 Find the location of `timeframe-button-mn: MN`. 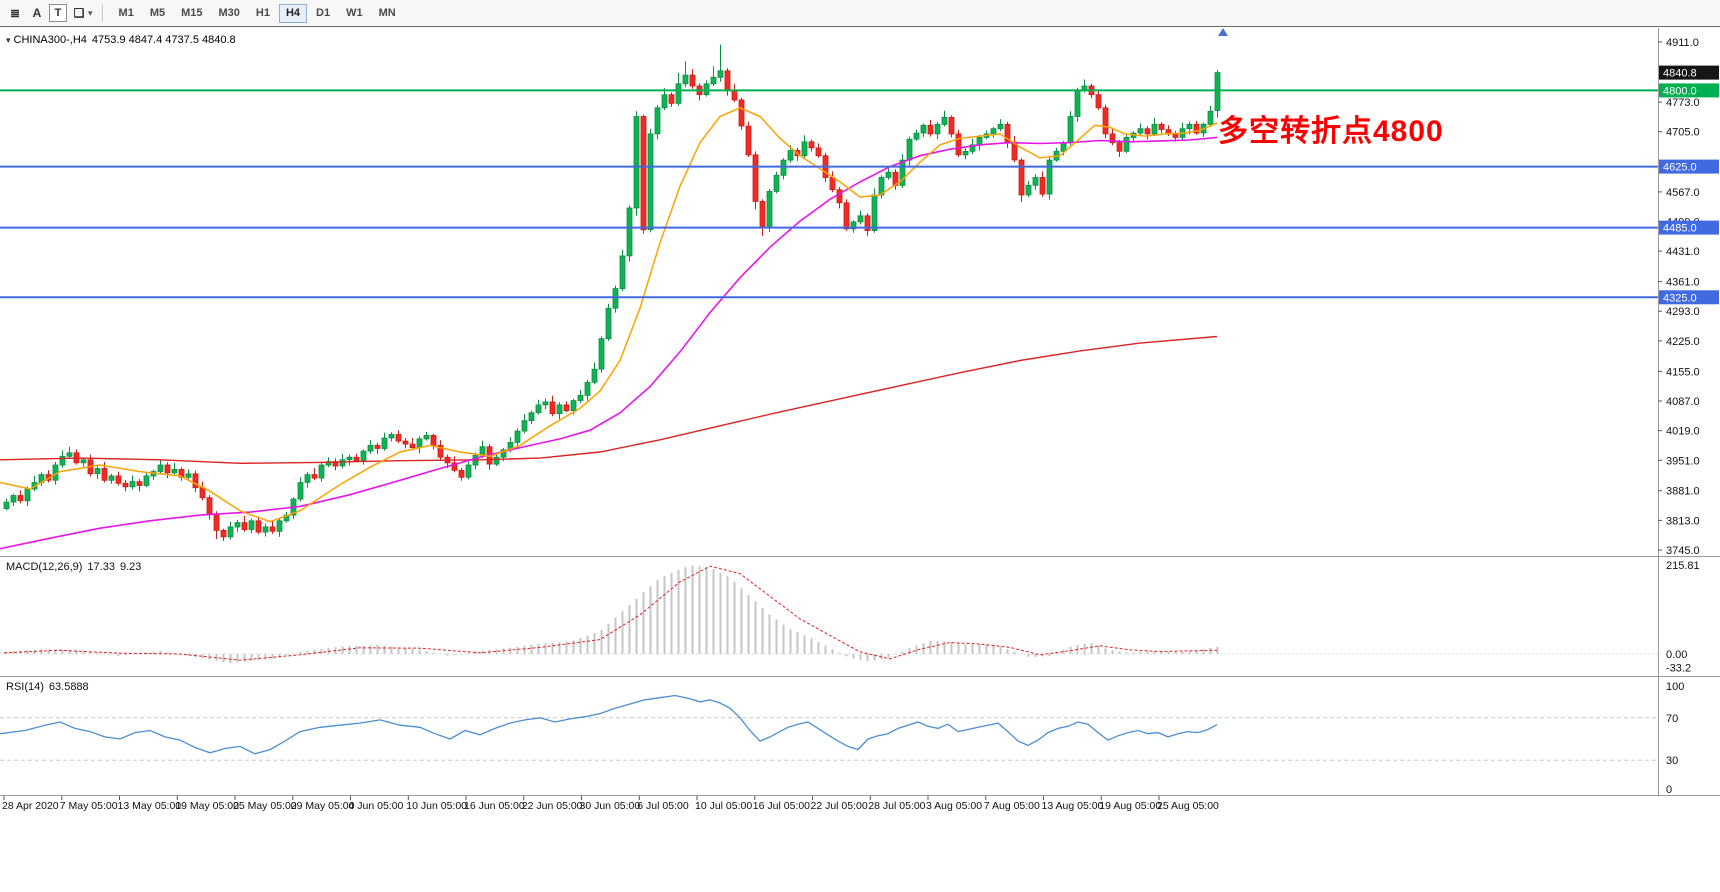

timeframe-button-mn: MN is located at coordinates (387, 13).